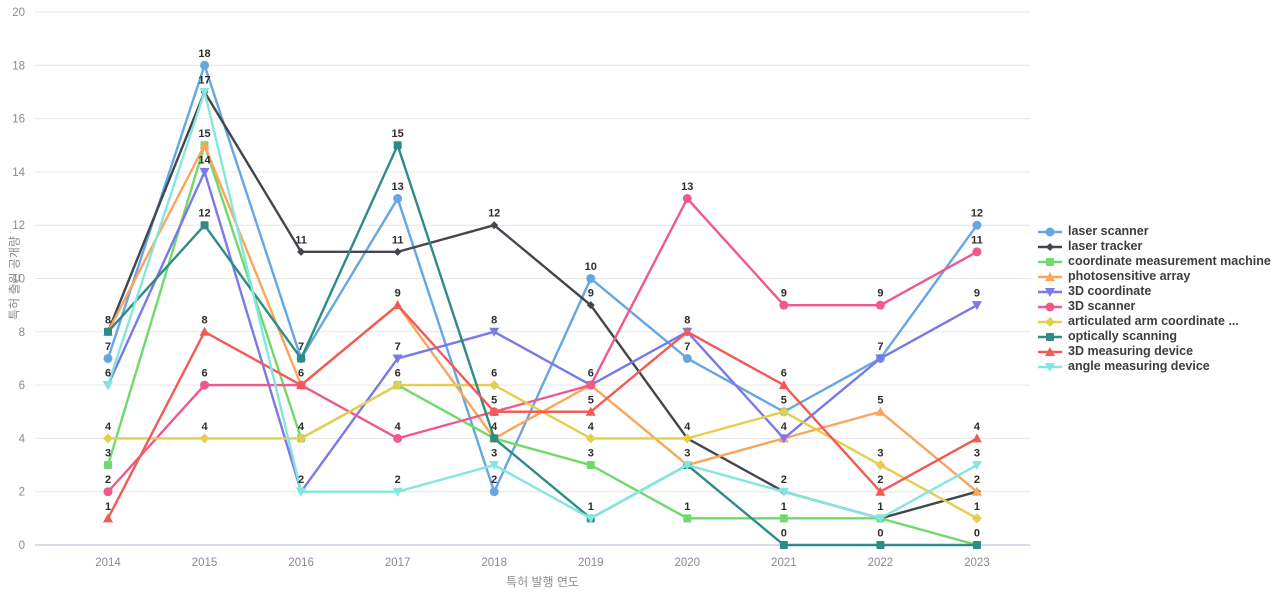  Describe the element at coordinates (22, 333) in the screenshot. I see `y-tick-label: 8` at that location.